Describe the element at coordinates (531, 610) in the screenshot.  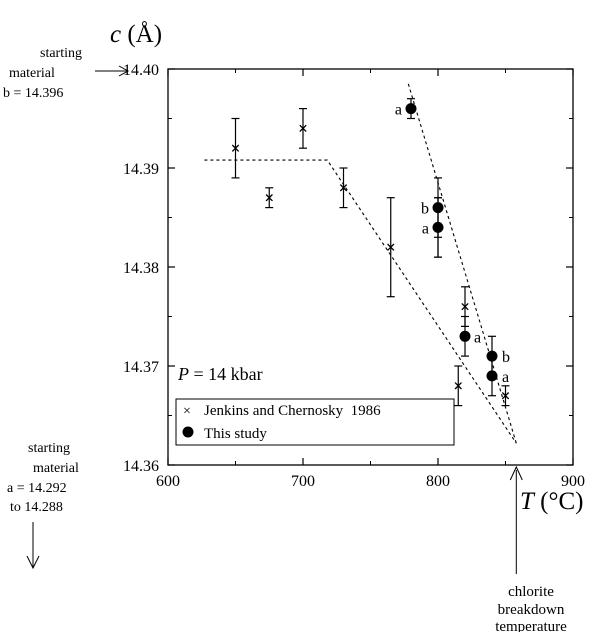
I see `chlorite-line2: breakdown` at that location.